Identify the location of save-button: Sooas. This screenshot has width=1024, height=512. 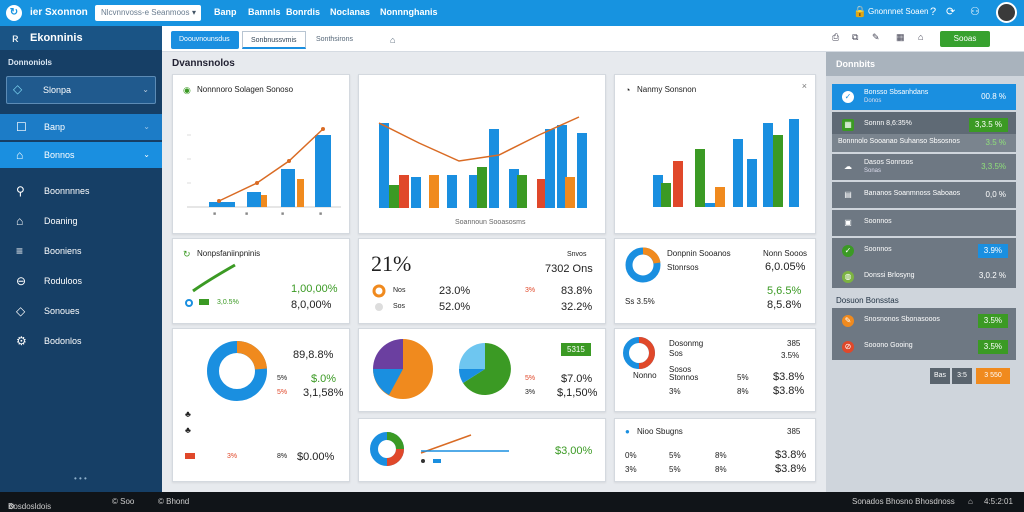
(965, 39).